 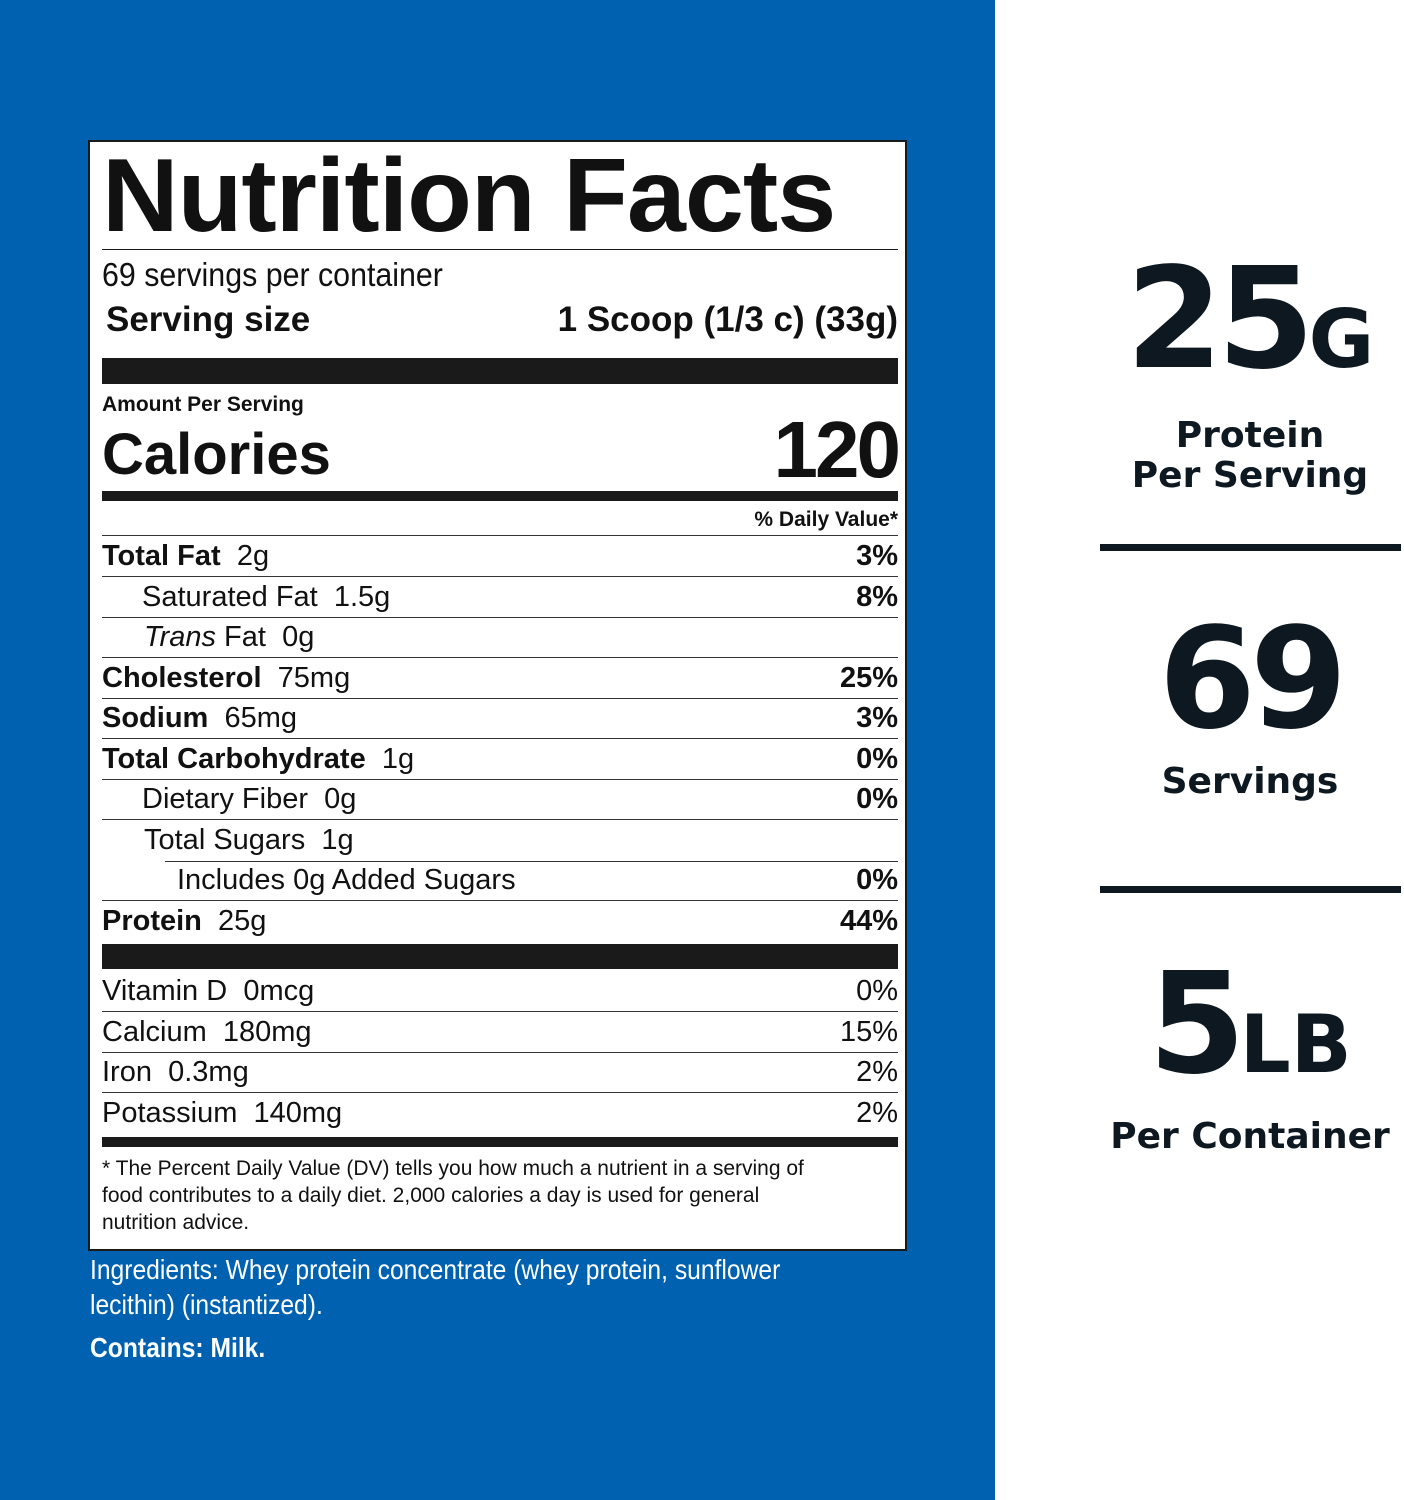 What do you see at coordinates (234, 758) in the screenshot?
I see `nutrient-label: Total Carbohydrate` at bounding box center [234, 758].